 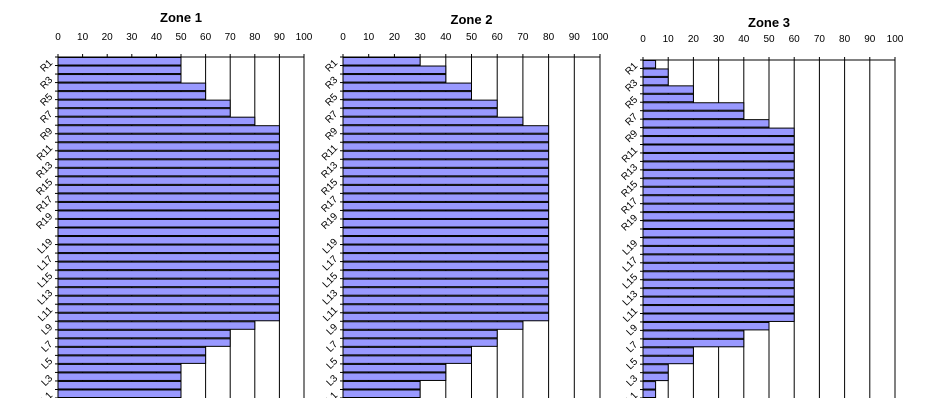 What do you see at coordinates (144, 112) in the screenshot?
I see `bar-R7` at bounding box center [144, 112].